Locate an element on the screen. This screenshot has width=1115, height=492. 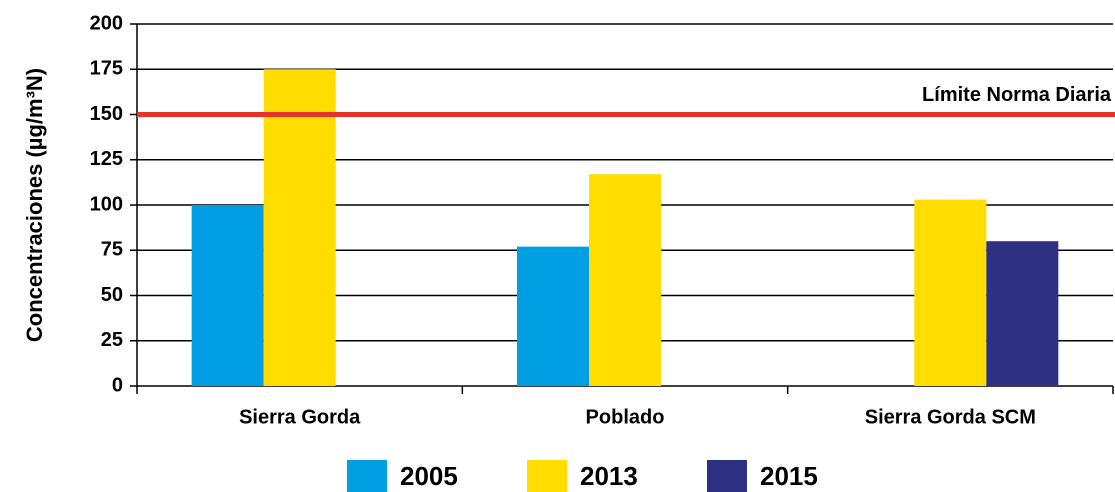
y-tick-label: 50 is located at coordinates (112, 295).